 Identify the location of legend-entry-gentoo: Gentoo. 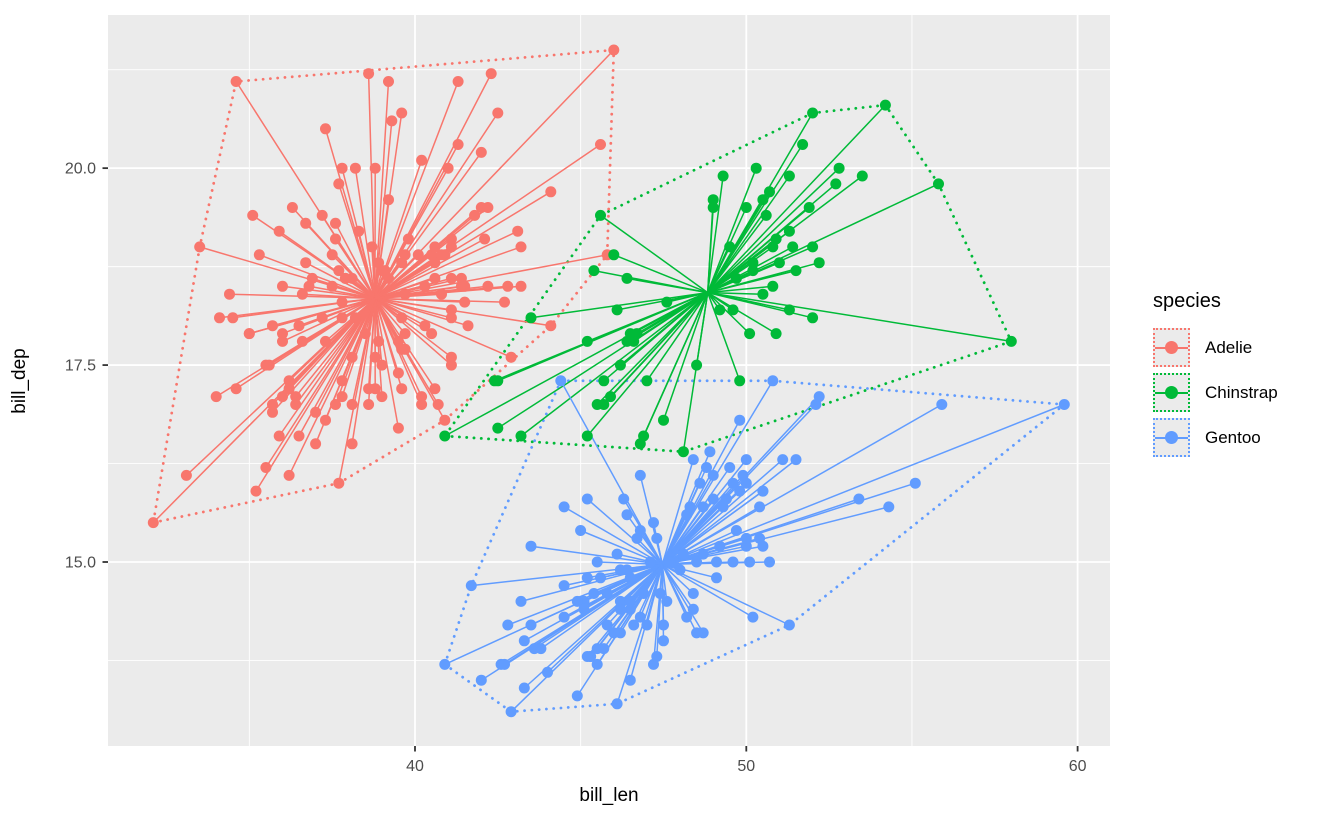
(1215, 437).